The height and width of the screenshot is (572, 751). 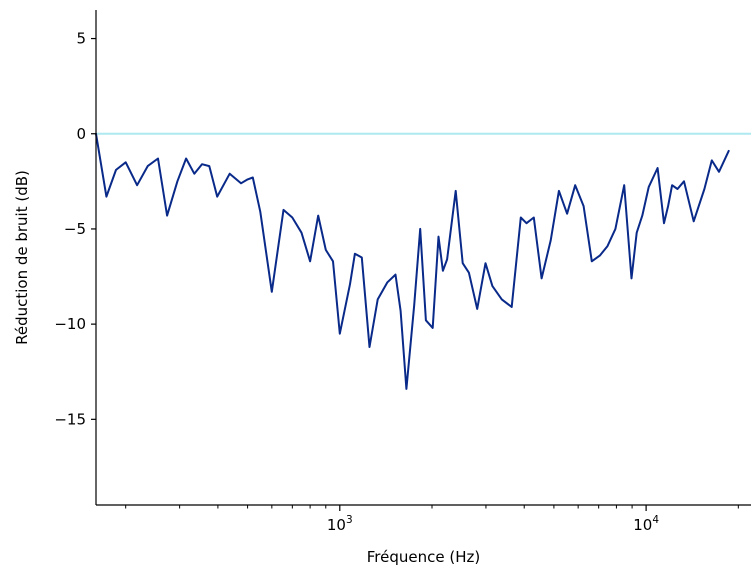 What do you see at coordinates (75, 229) in the screenshot?
I see `y-tick-label: −5` at bounding box center [75, 229].